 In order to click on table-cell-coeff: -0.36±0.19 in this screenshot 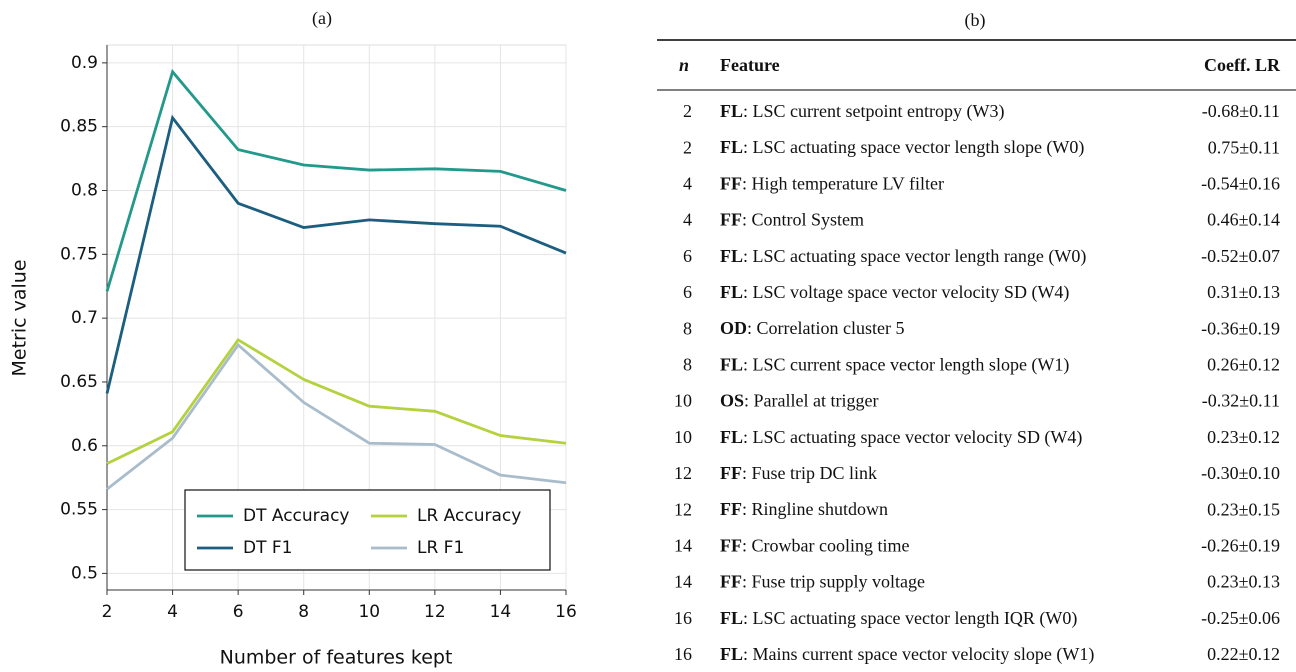, I will do `click(1240, 328)`.